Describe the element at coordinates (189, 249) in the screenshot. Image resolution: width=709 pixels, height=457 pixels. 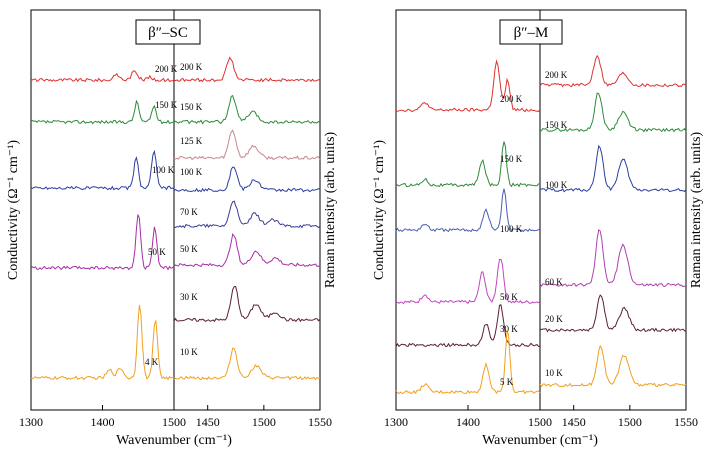
I see `right-series-label: 50 K` at that location.